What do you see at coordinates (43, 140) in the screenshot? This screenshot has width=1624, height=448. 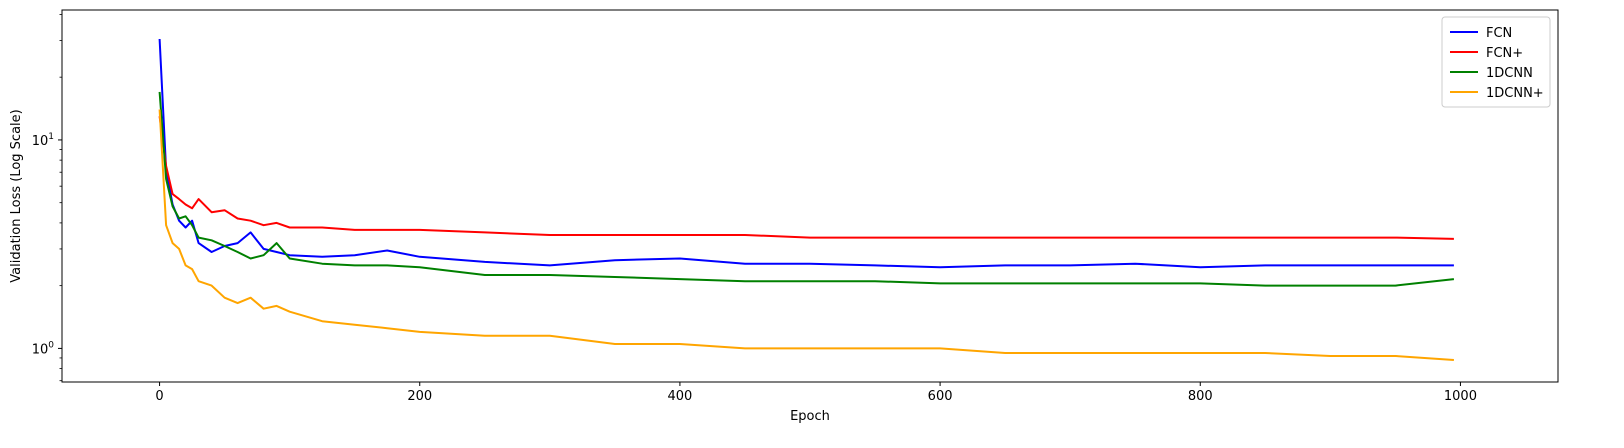 I see `y-tick-label: 10¹` at bounding box center [43, 140].